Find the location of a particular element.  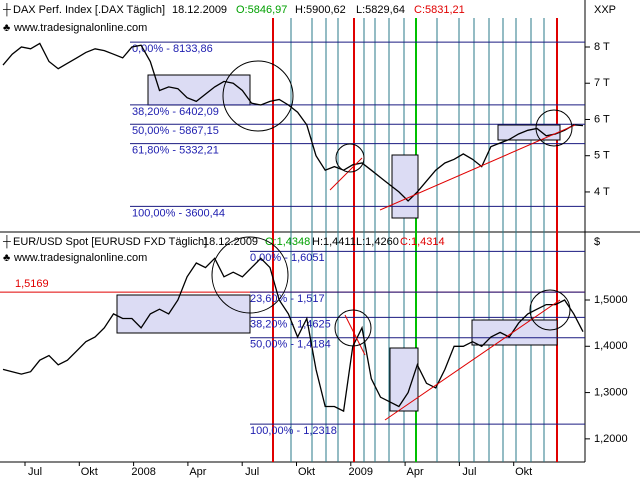

price-unit: $ is located at coordinates (597, 242).